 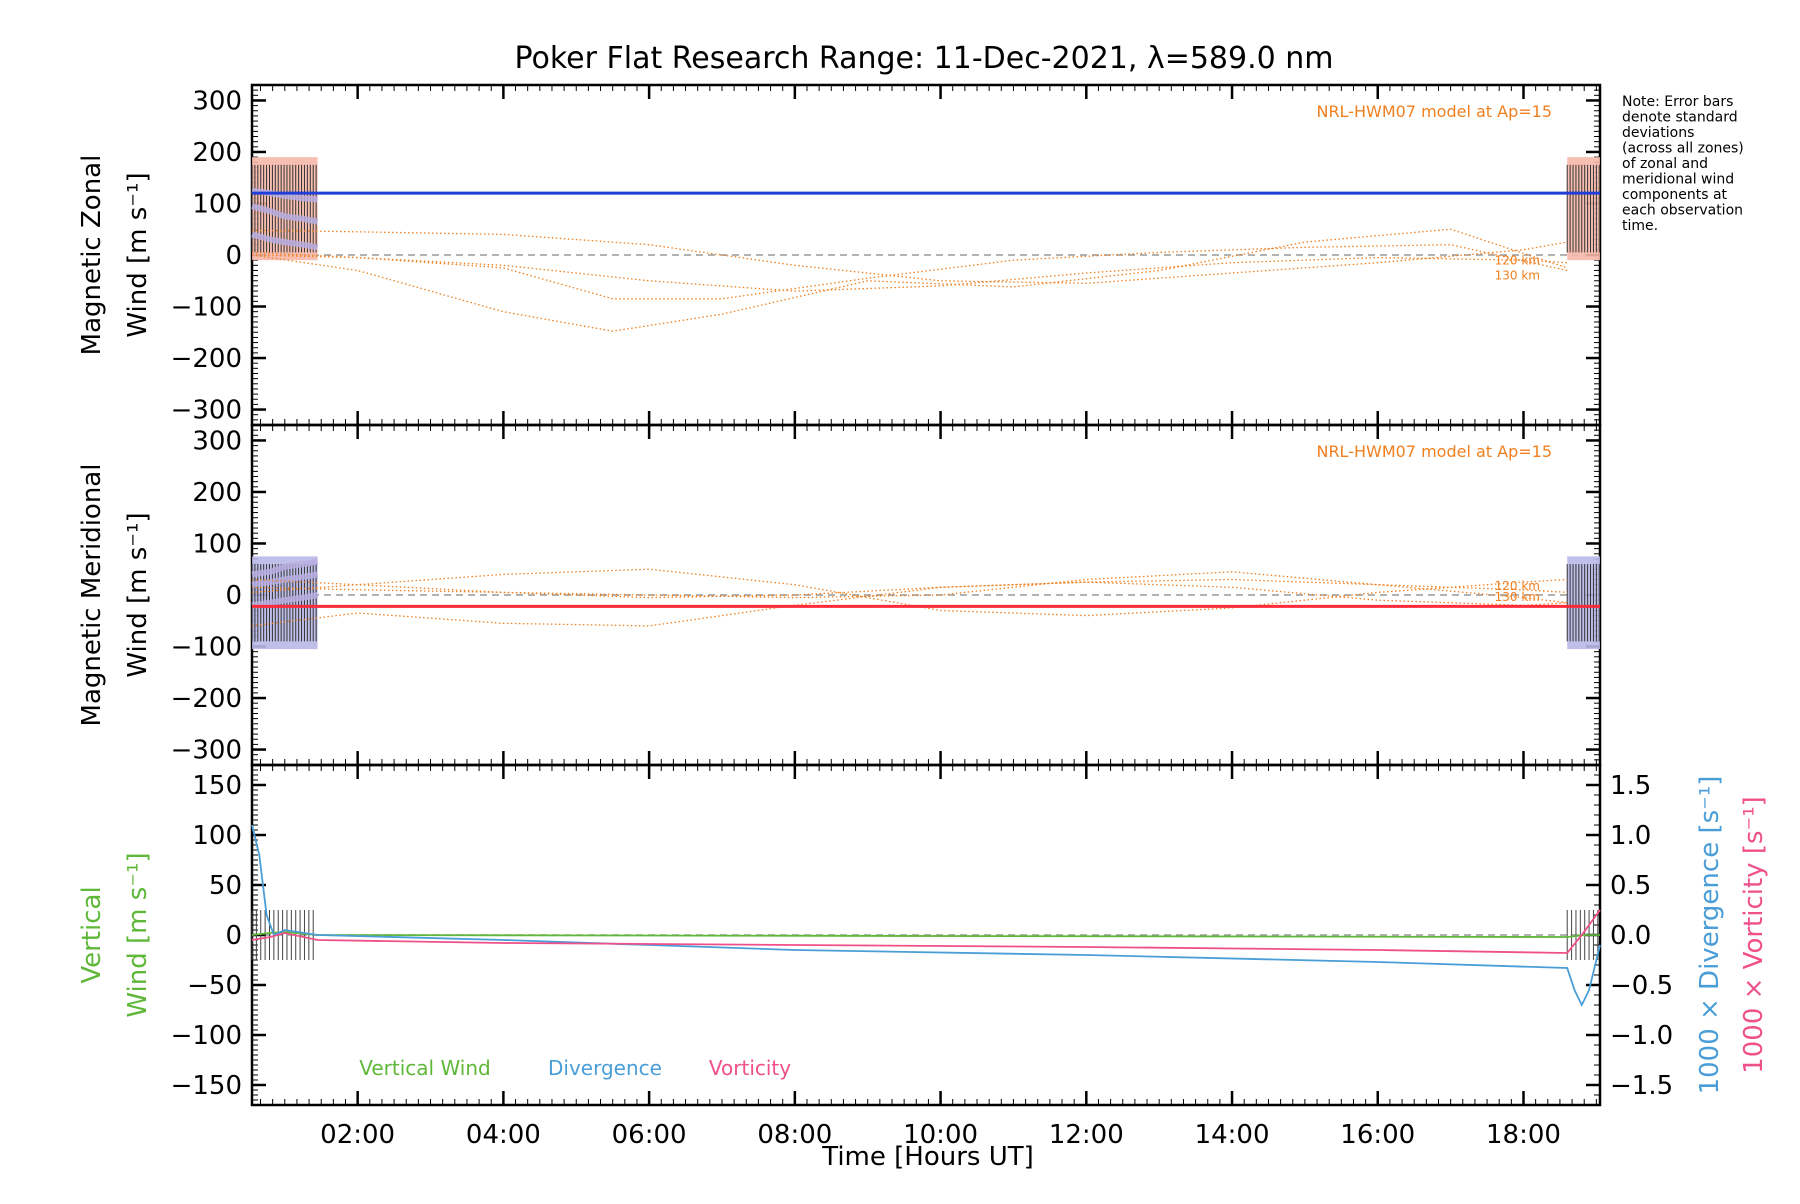 What do you see at coordinates (1640, 226) in the screenshot?
I see `note-line: time.` at bounding box center [1640, 226].